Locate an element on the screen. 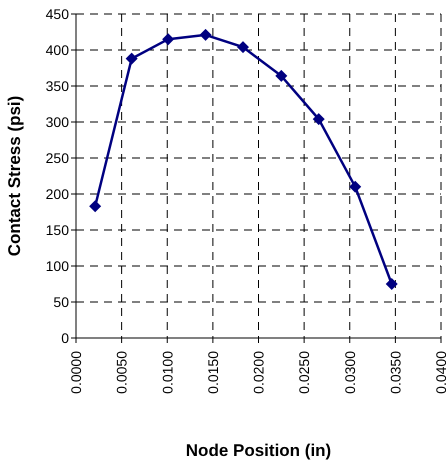 The image size is (446, 468). y-tick-label: 200 is located at coordinates (58, 194).